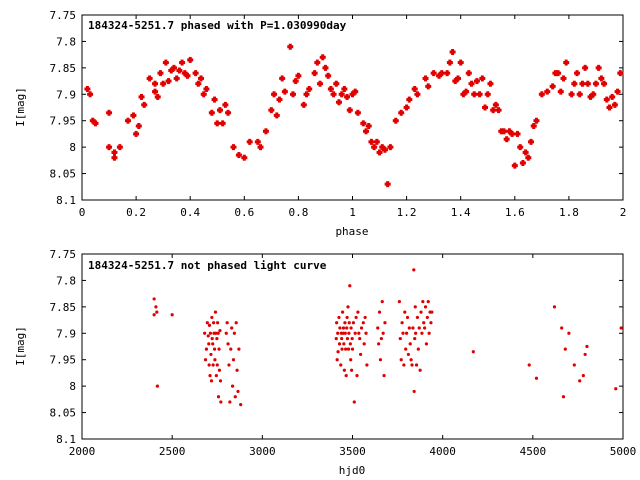  I want to click on phased-plot-xtick-label: 1.8, so click(569, 212).